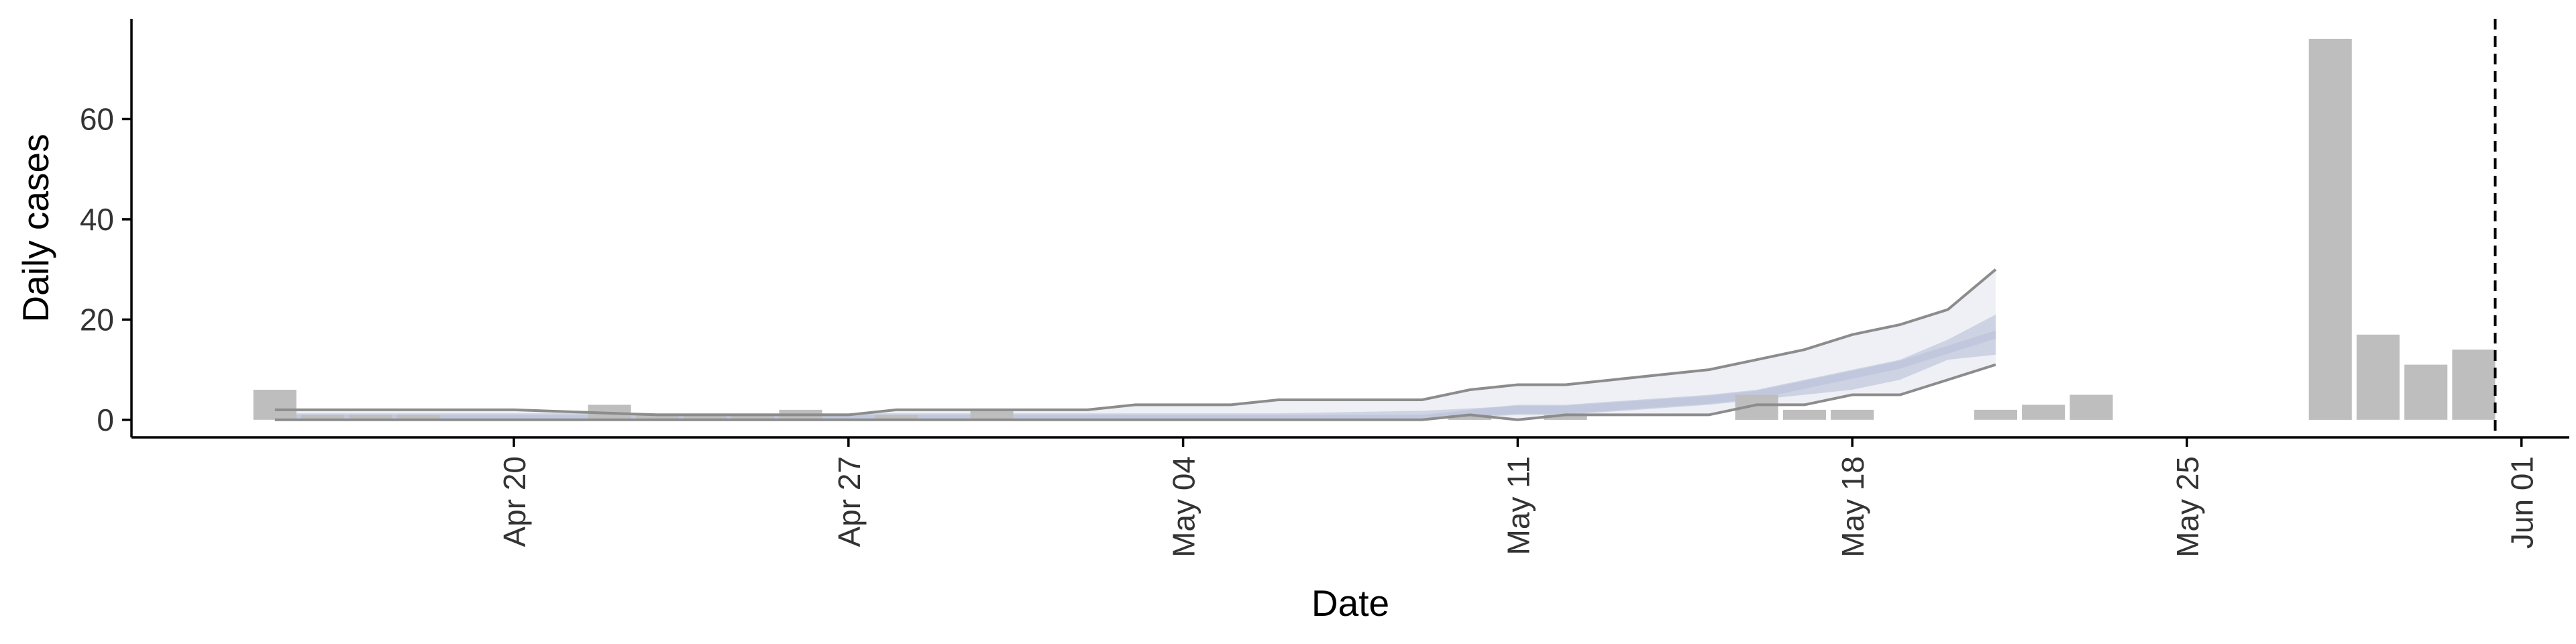  What do you see at coordinates (1350, 603) in the screenshot?
I see `x-axis-title: Date` at bounding box center [1350, 603].